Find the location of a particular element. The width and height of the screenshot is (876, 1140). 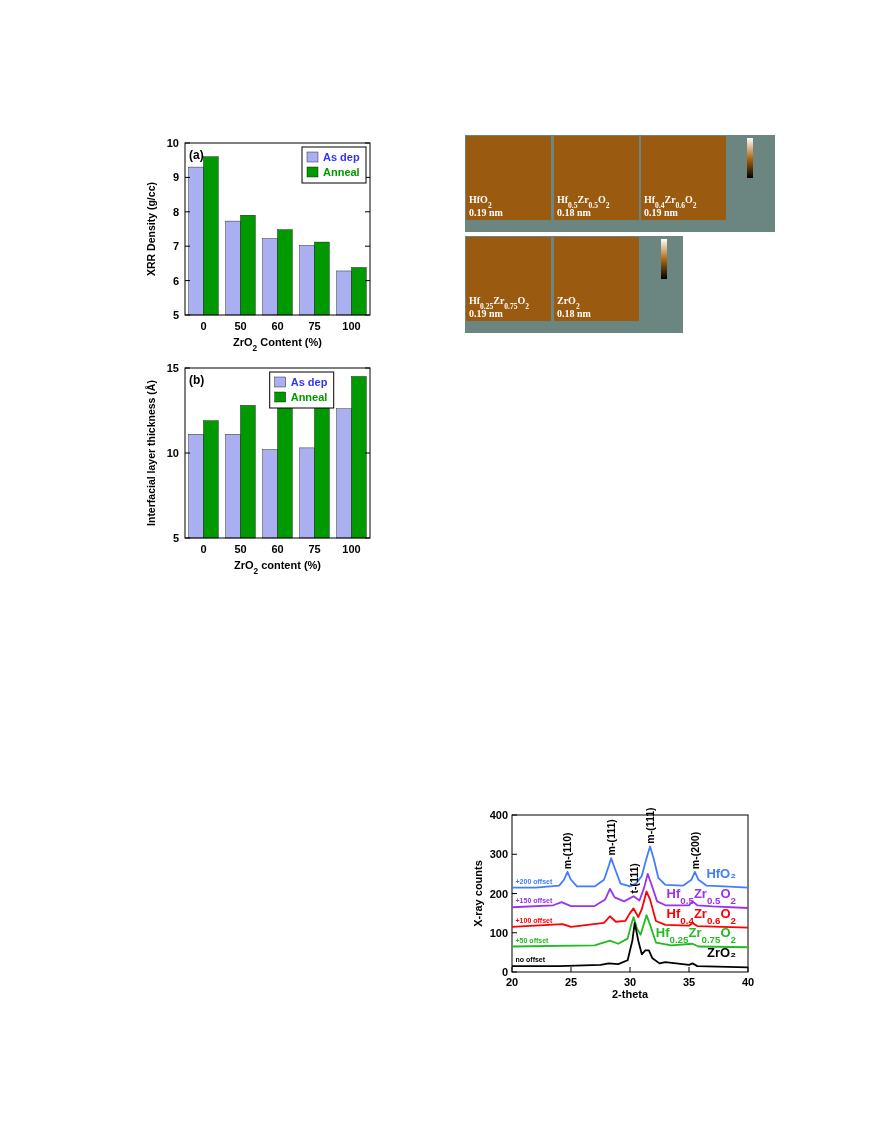

text: ZrO$_{2}$ is located at coordinates (568, 303).